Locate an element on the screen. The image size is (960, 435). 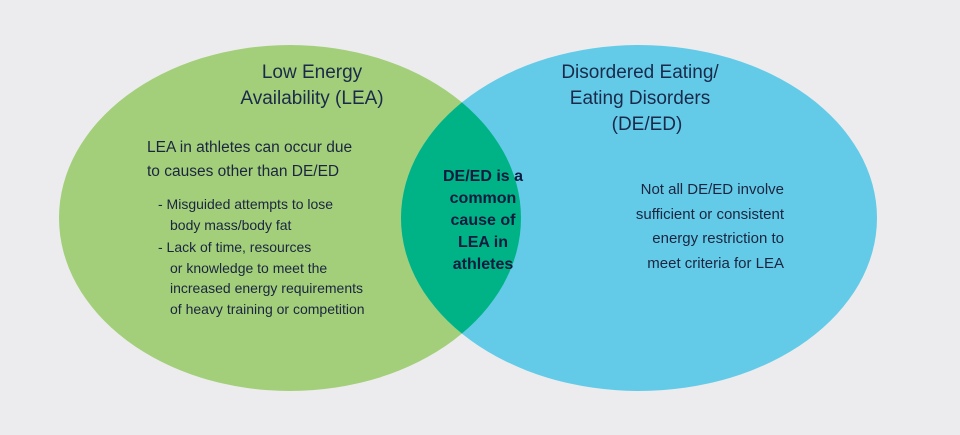
bullet-line: of heavy training or competition is located at coordinates (267, 308).